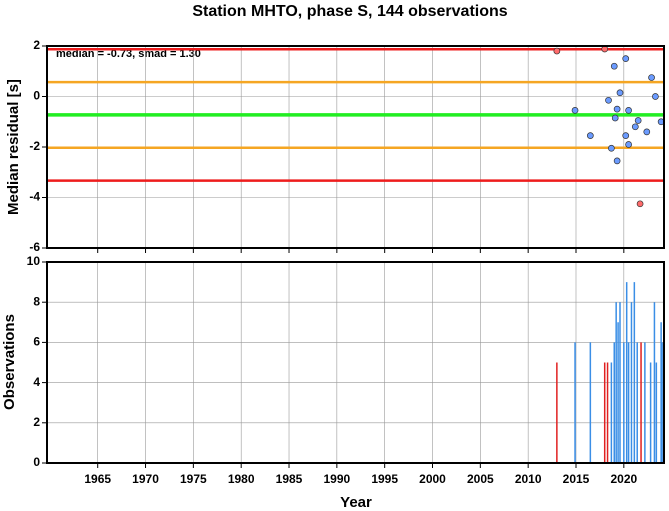  Describe the element at coordinates (193, 479) in the screenshot. I see `x-tick-label: 1975` at that location.